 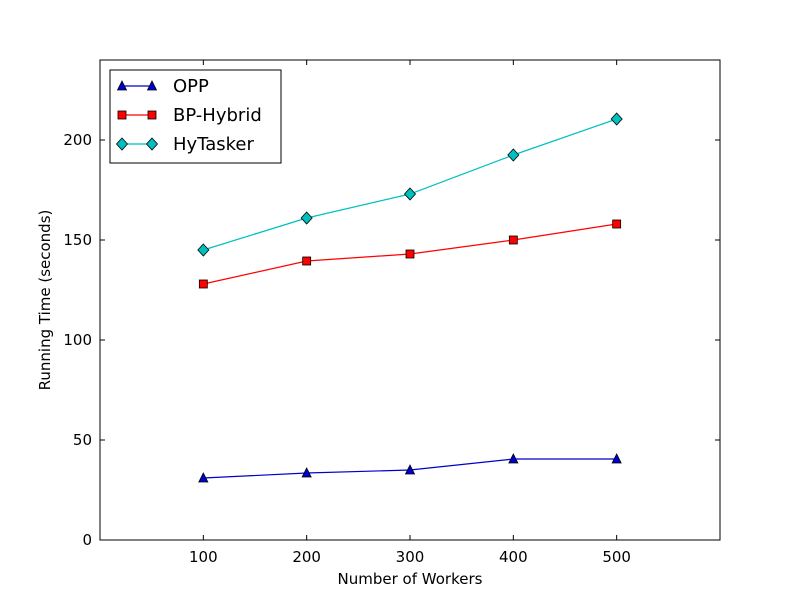 I want to click on y-tick-label: 100, so click(x=77, y=340).